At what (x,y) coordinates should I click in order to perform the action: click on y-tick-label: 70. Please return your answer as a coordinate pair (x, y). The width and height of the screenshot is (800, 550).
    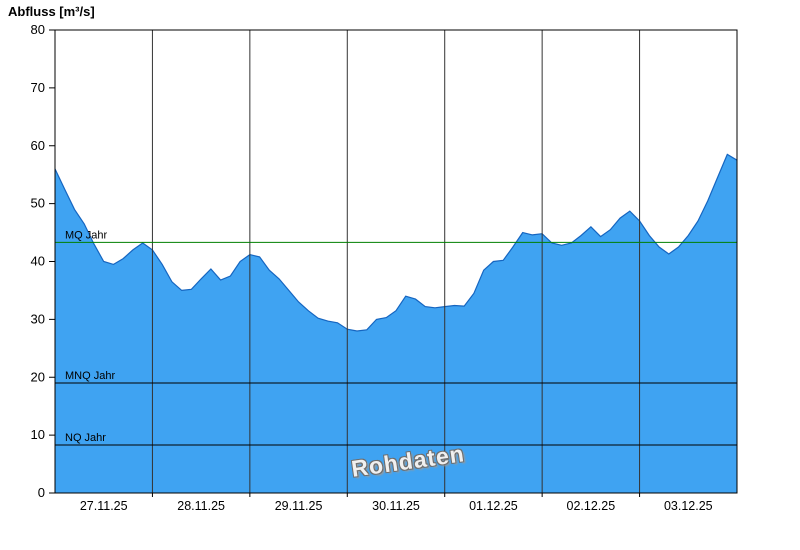
    Looking at the image, I should click on (38, 87).